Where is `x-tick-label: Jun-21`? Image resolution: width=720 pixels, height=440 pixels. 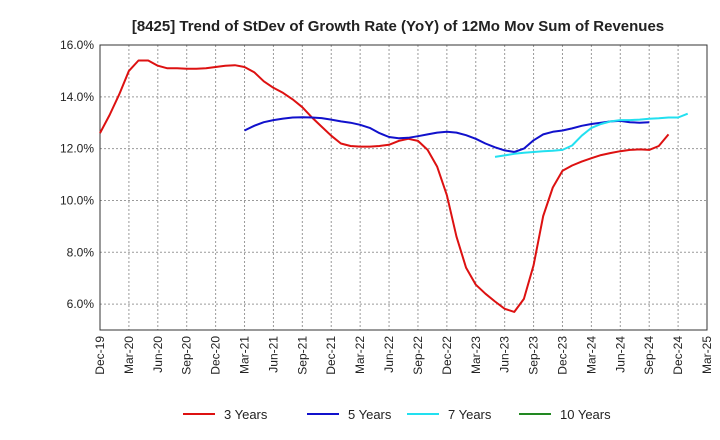
x-tick-label: Jun-21 is located at coordinates (273, 354).